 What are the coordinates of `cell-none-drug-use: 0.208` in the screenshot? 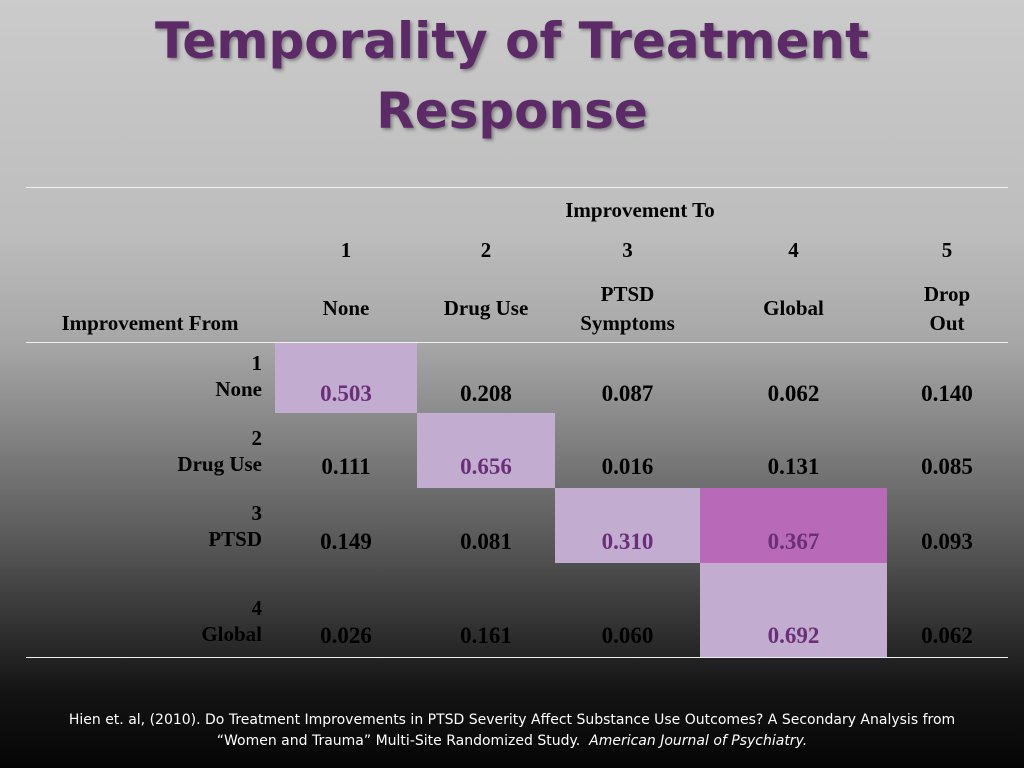 It's located at (486, 378).